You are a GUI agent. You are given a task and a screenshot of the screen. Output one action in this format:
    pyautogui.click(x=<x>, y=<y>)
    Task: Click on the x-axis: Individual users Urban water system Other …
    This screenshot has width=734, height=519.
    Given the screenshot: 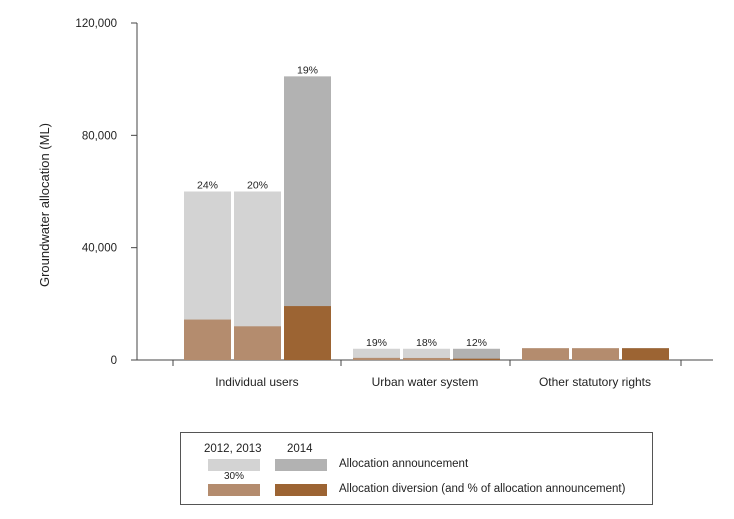 What is the action you would take?
    pyautogui.click(x=425, y=374)
    